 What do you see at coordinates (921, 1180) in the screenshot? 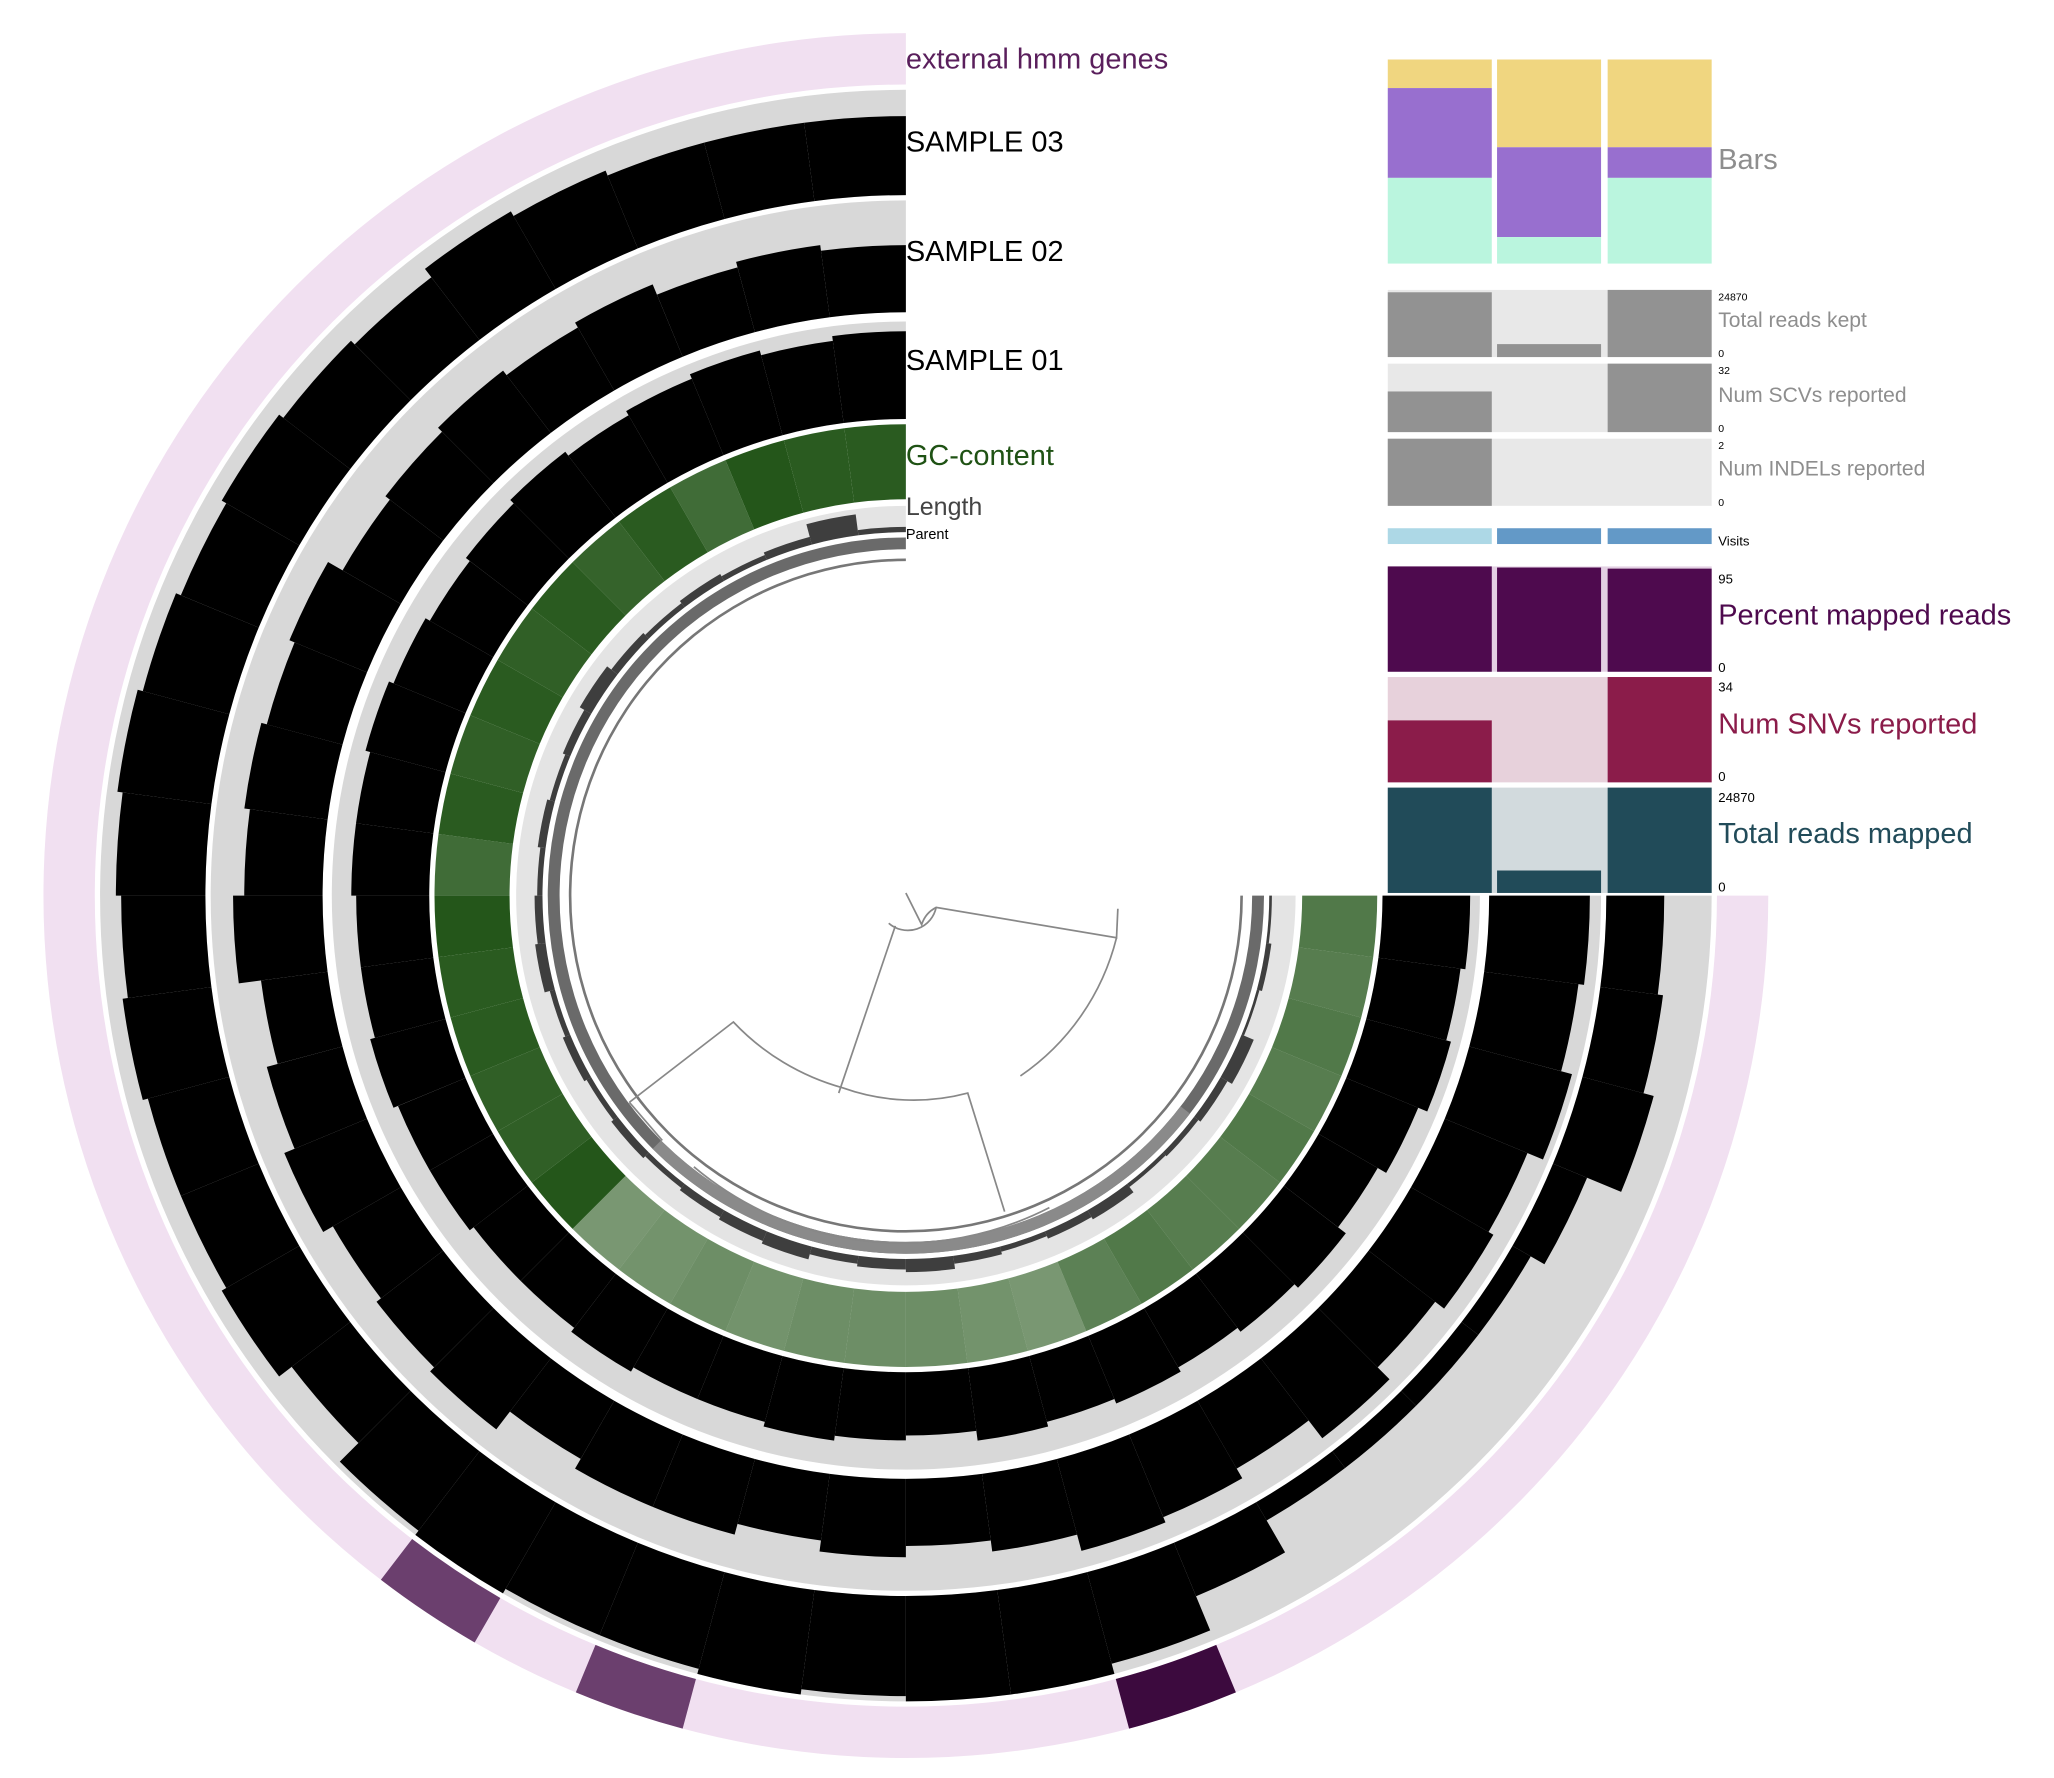
I see `parent-ring-segment` at bounding box center [921, 1180].